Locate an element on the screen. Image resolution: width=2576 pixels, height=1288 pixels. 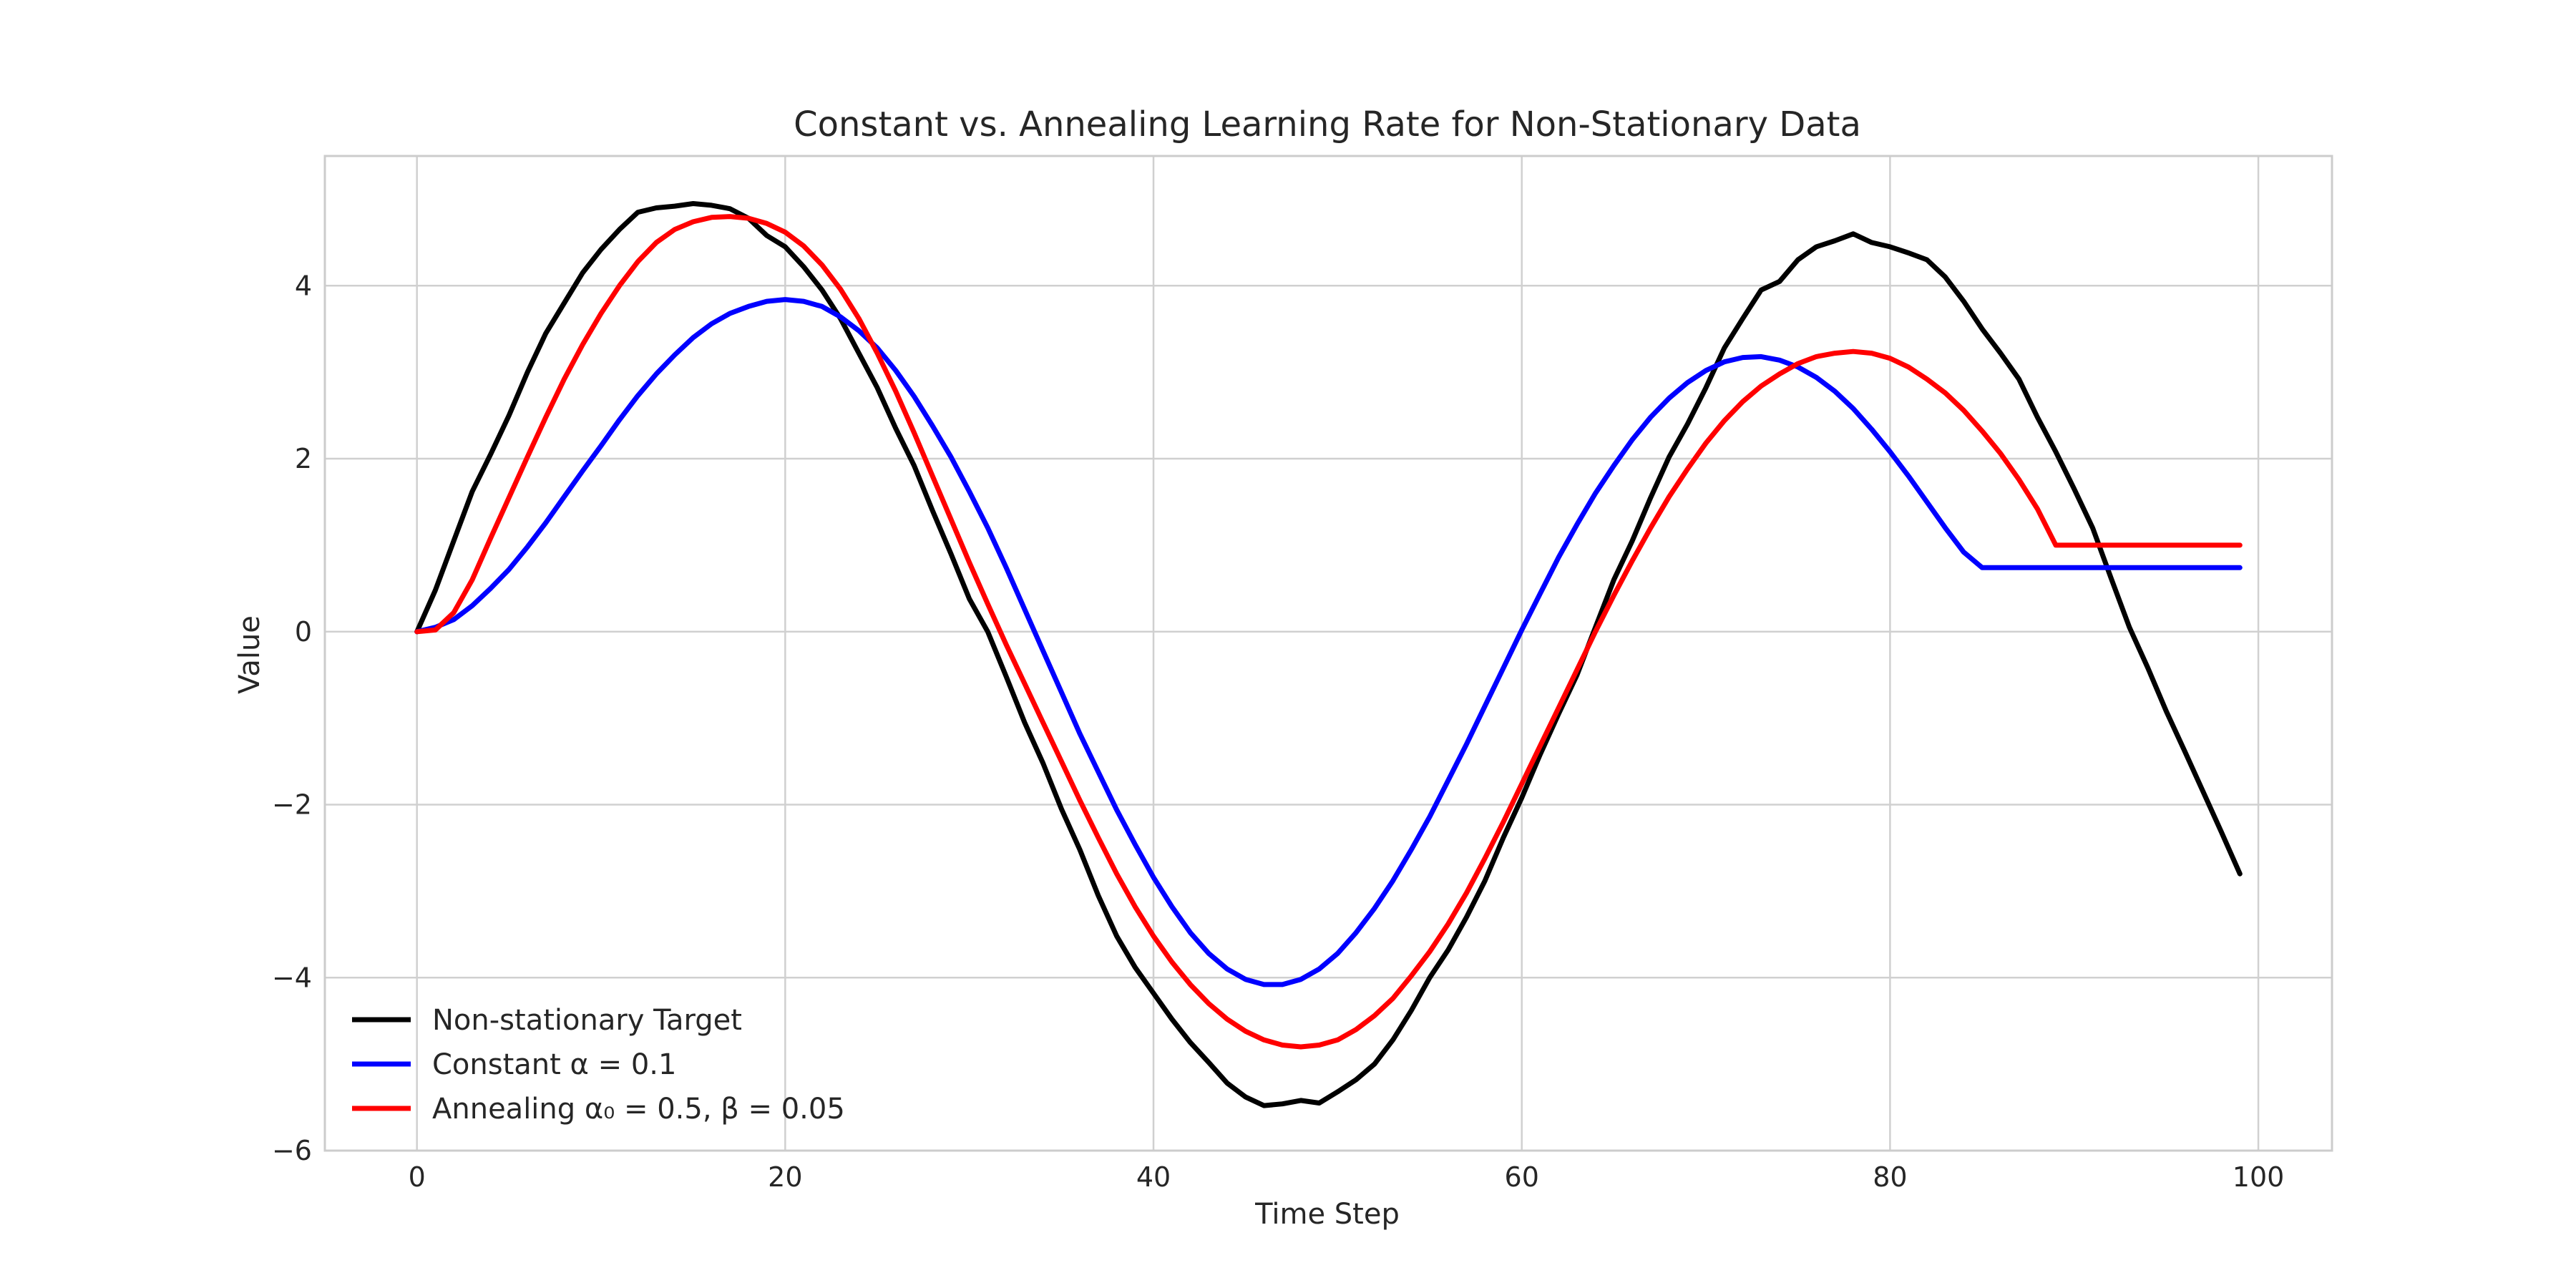
y-tick-label: −2 is located at coordinates (292, 805).